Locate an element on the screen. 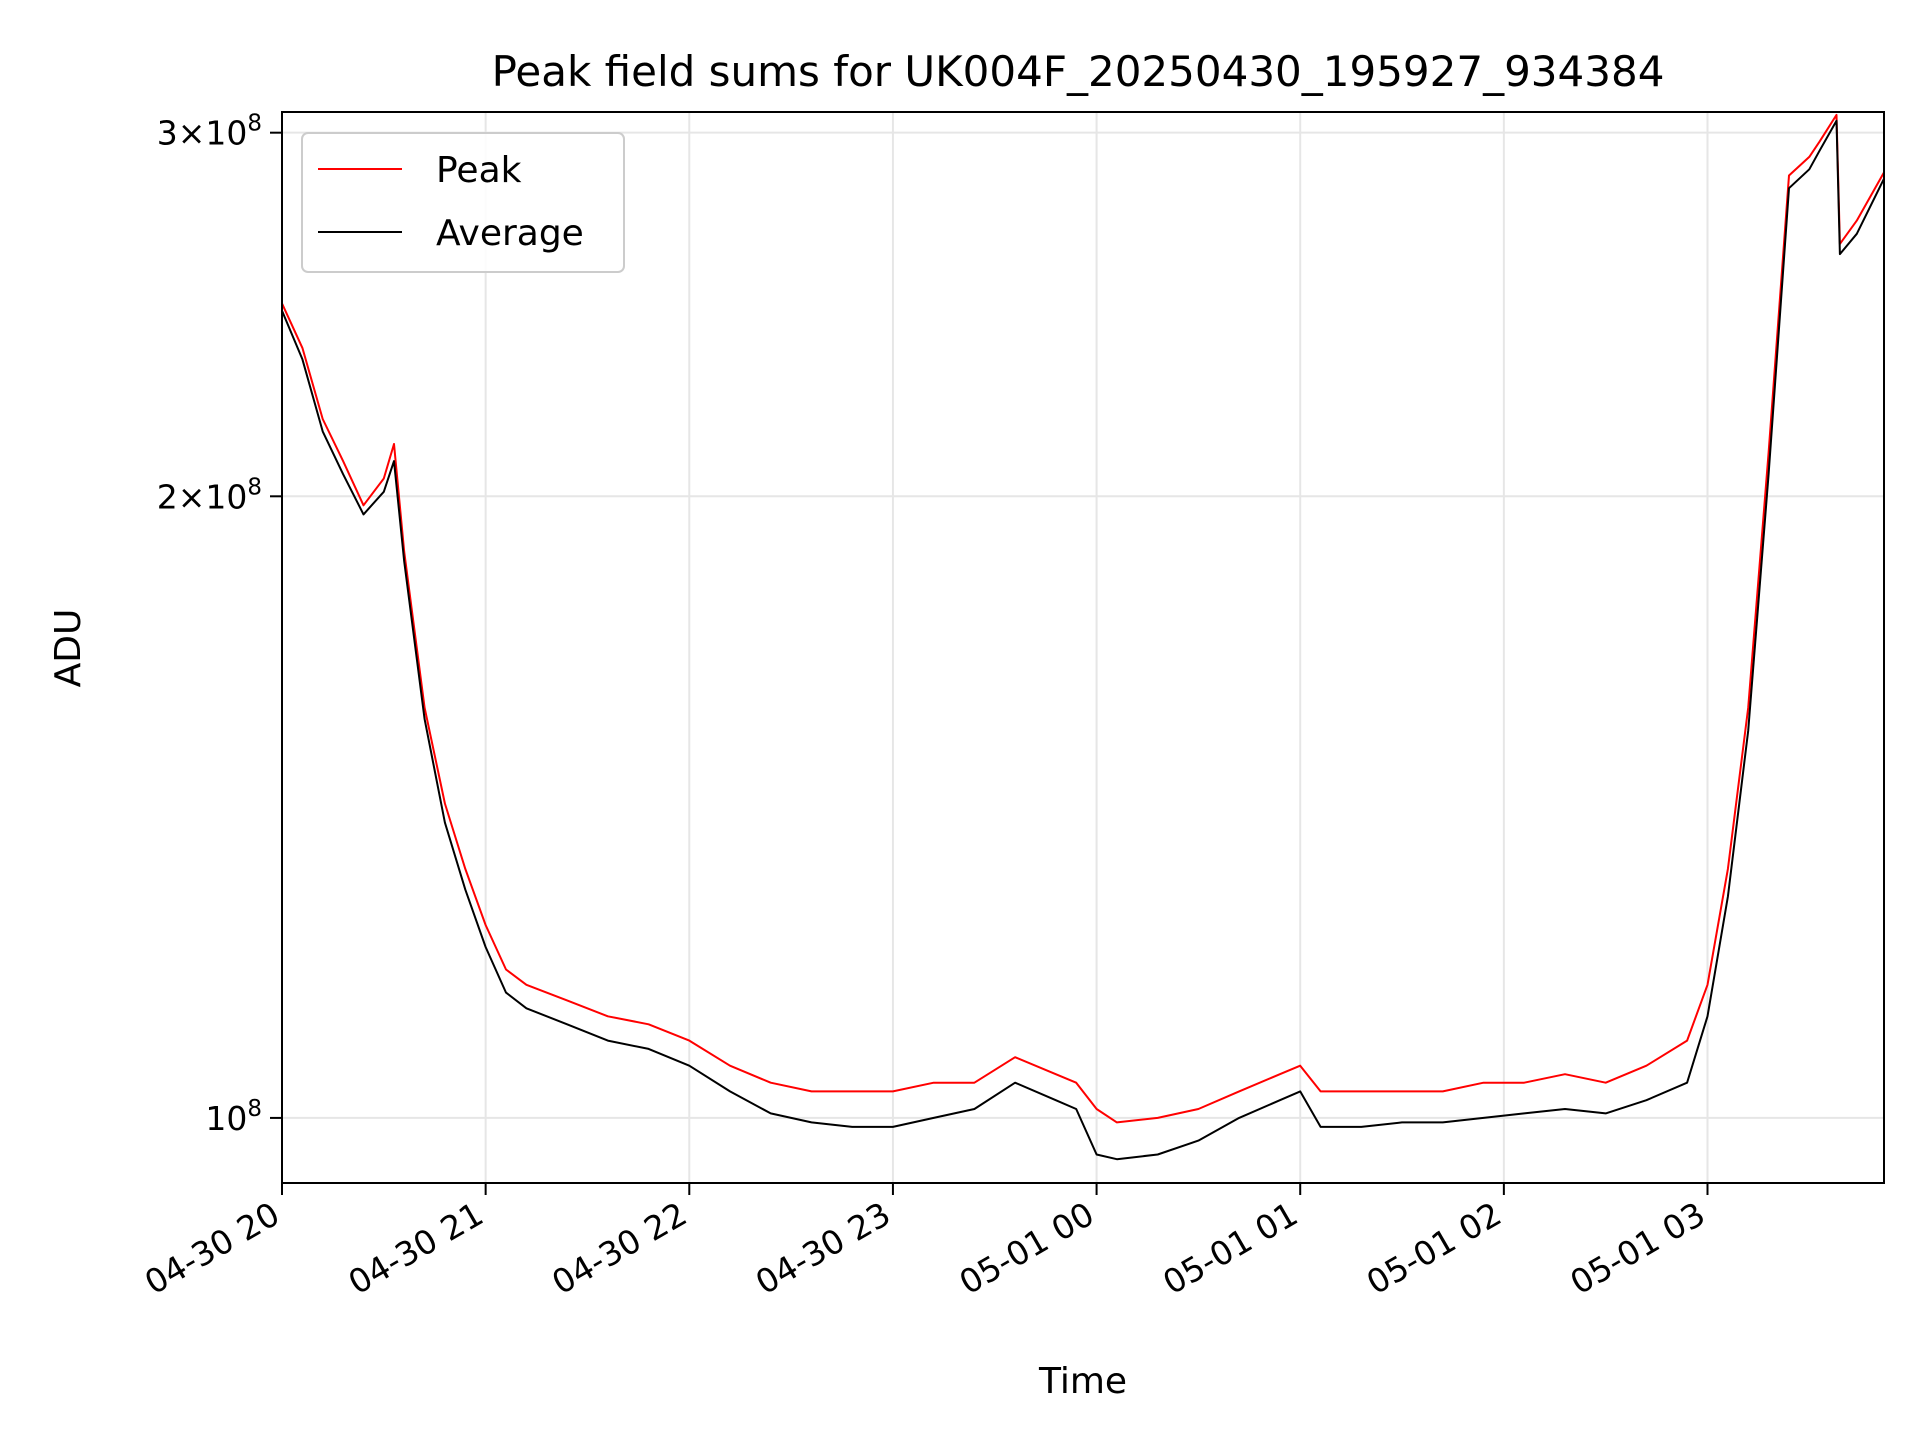 This screenshot has width=1920, height=1440. legend-box is located at coordinates (463, 202).